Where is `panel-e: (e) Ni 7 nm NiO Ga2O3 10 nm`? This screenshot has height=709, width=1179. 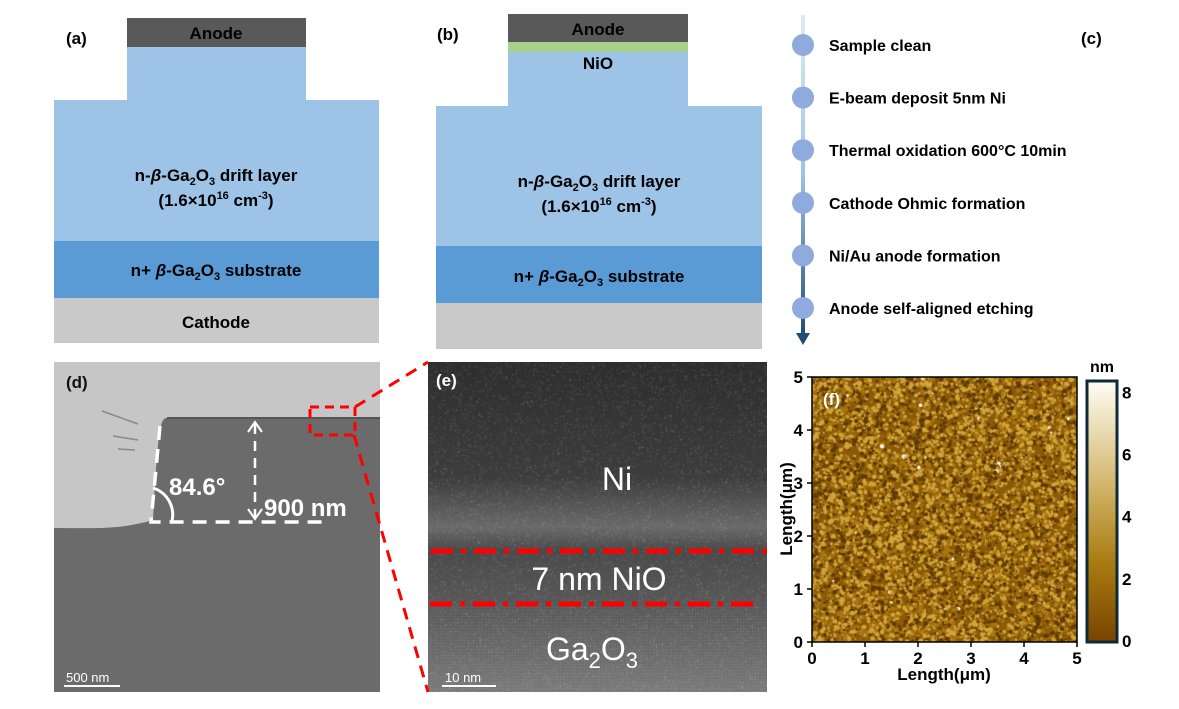 panel-e: (e) Ni 7 nm NiO Ga2O3 10 nm is located at coordinates (598, 529).